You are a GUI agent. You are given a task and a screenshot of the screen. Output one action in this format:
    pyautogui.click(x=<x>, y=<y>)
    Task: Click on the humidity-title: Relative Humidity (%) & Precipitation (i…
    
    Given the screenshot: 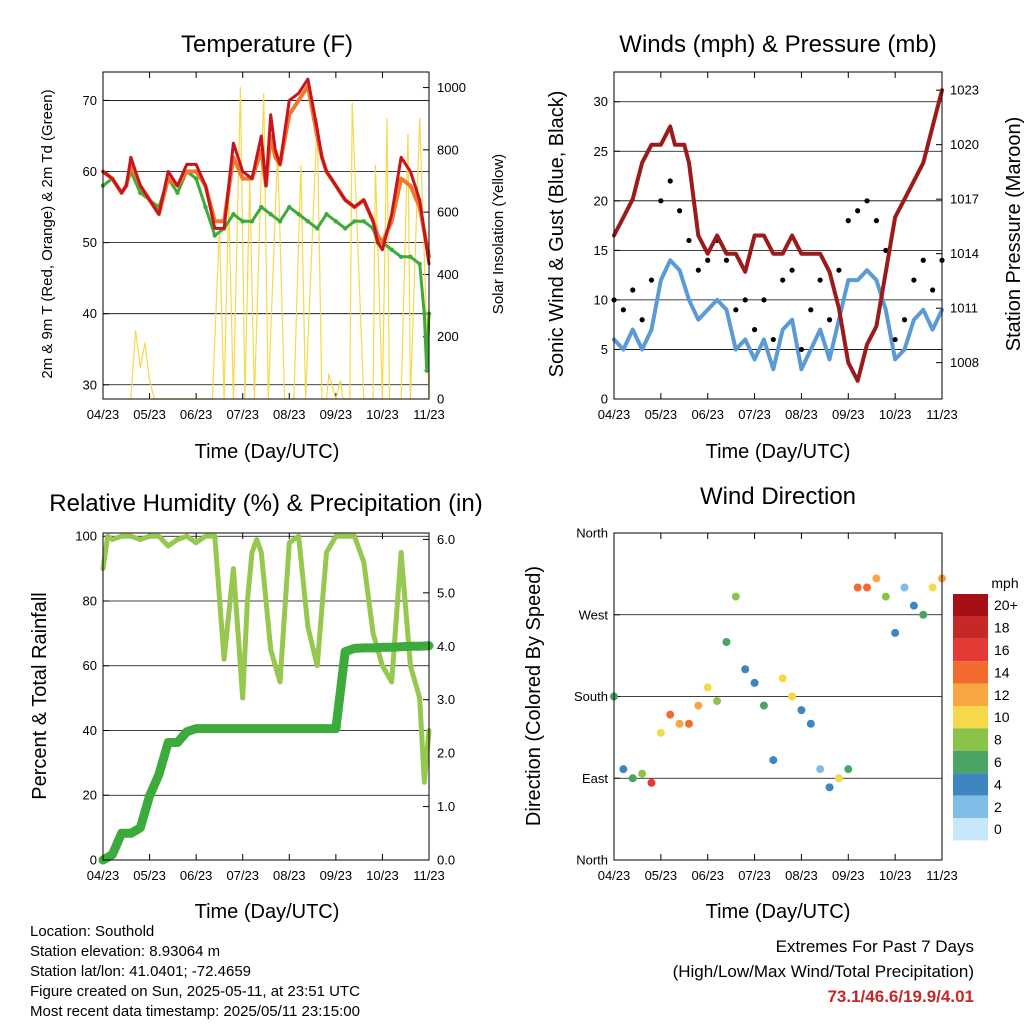 What is the action you would take?
    pyautogui.click(x=265, y=503)
    